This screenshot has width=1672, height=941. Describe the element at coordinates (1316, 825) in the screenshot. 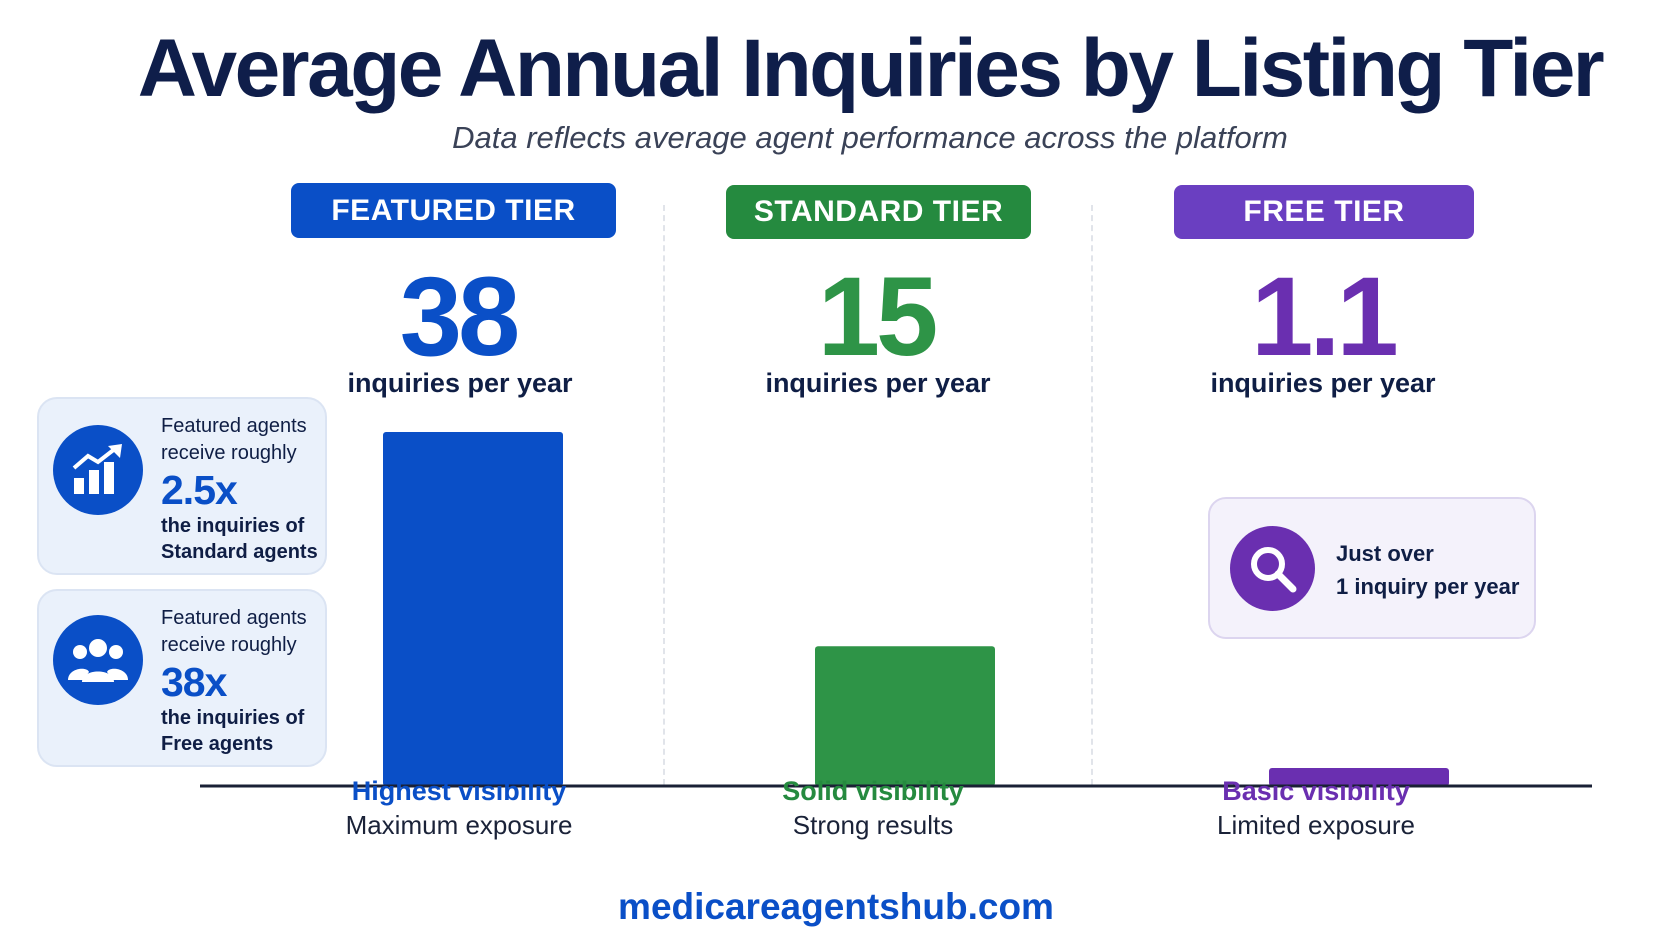

I see `category-subline-free: Limited exposure` at that location.